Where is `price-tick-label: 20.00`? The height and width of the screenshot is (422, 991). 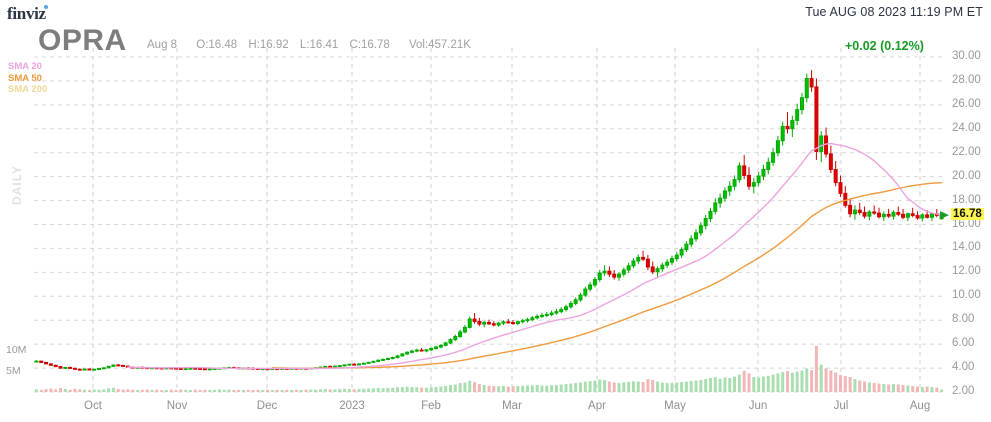 price-tick-label: 20.00 is located at coordinates (966, 175).